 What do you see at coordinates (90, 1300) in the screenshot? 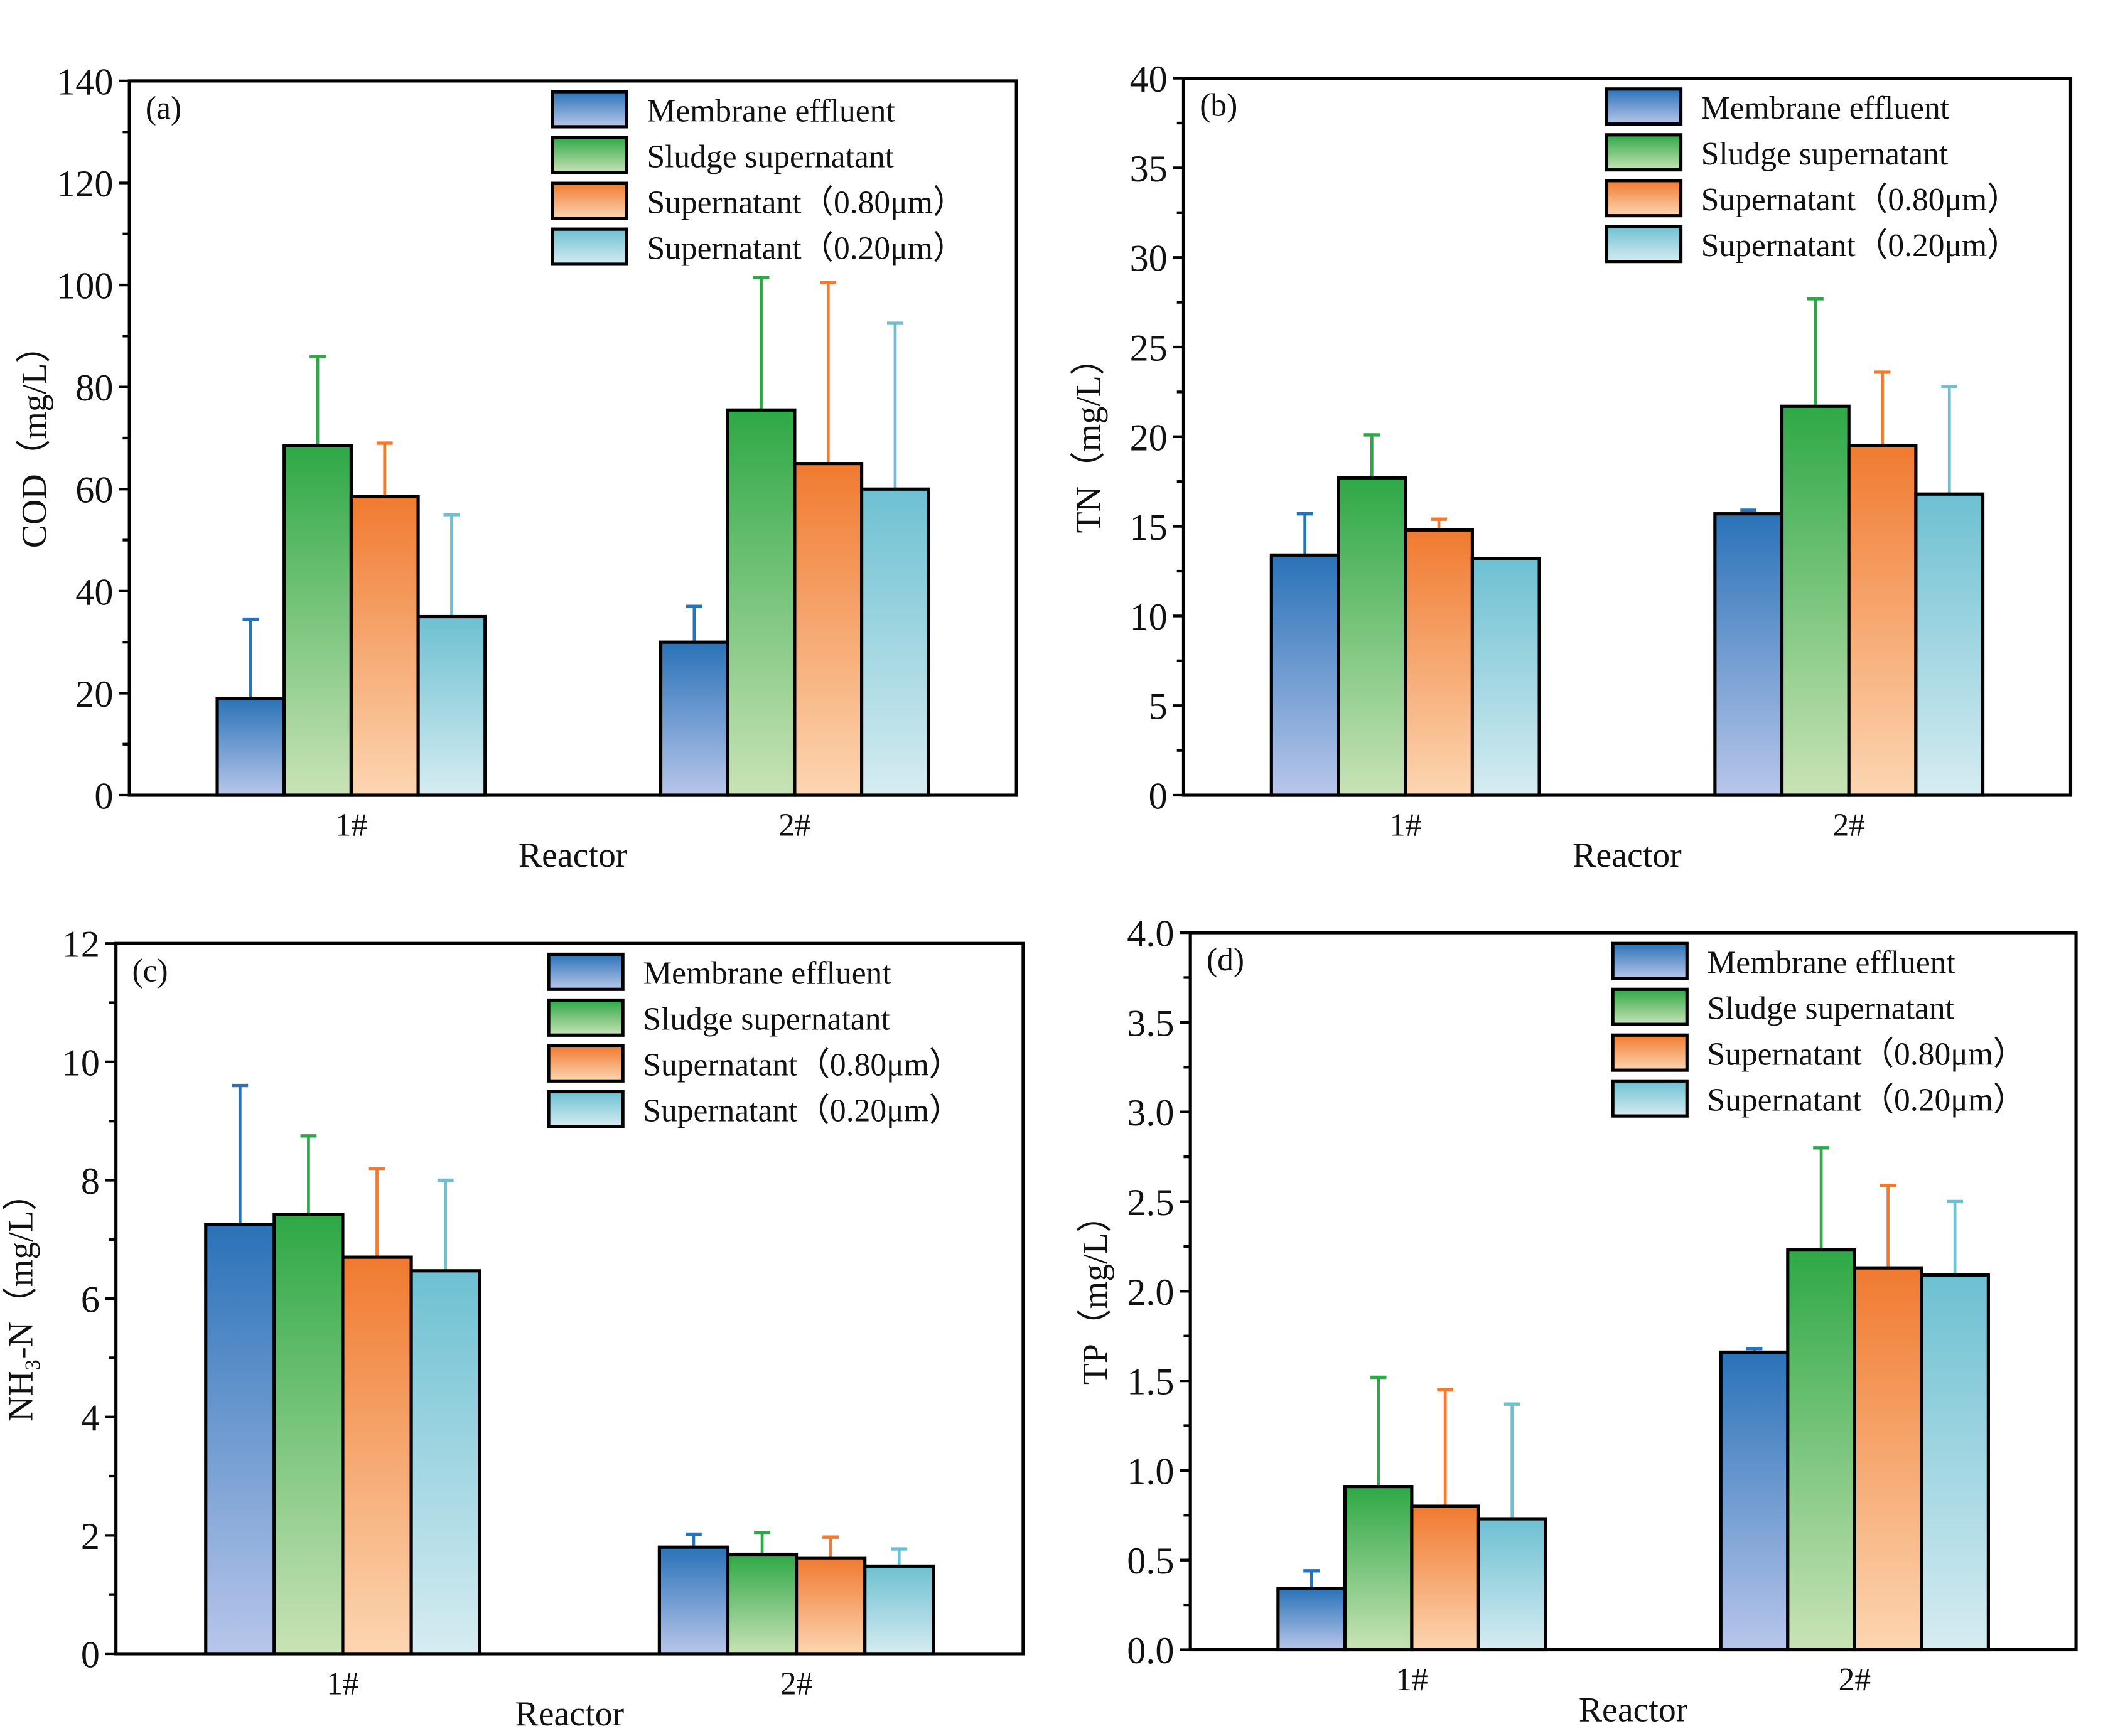
I see `y-tick-label: 6` at bounding box center [90, 1300].